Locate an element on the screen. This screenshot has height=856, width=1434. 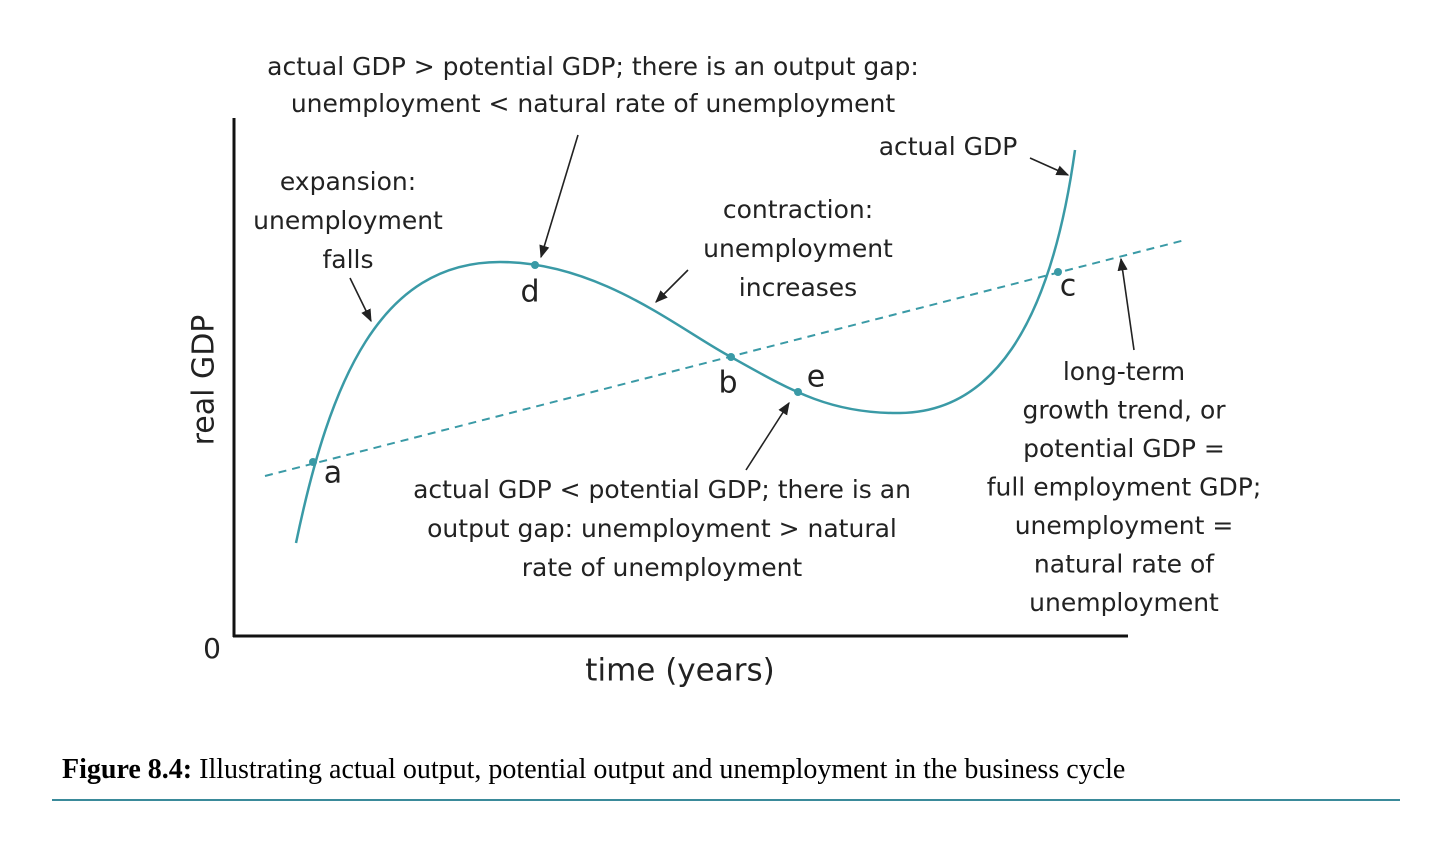
caption-label: Figure 8.4: is located at coordinates (127, 769).